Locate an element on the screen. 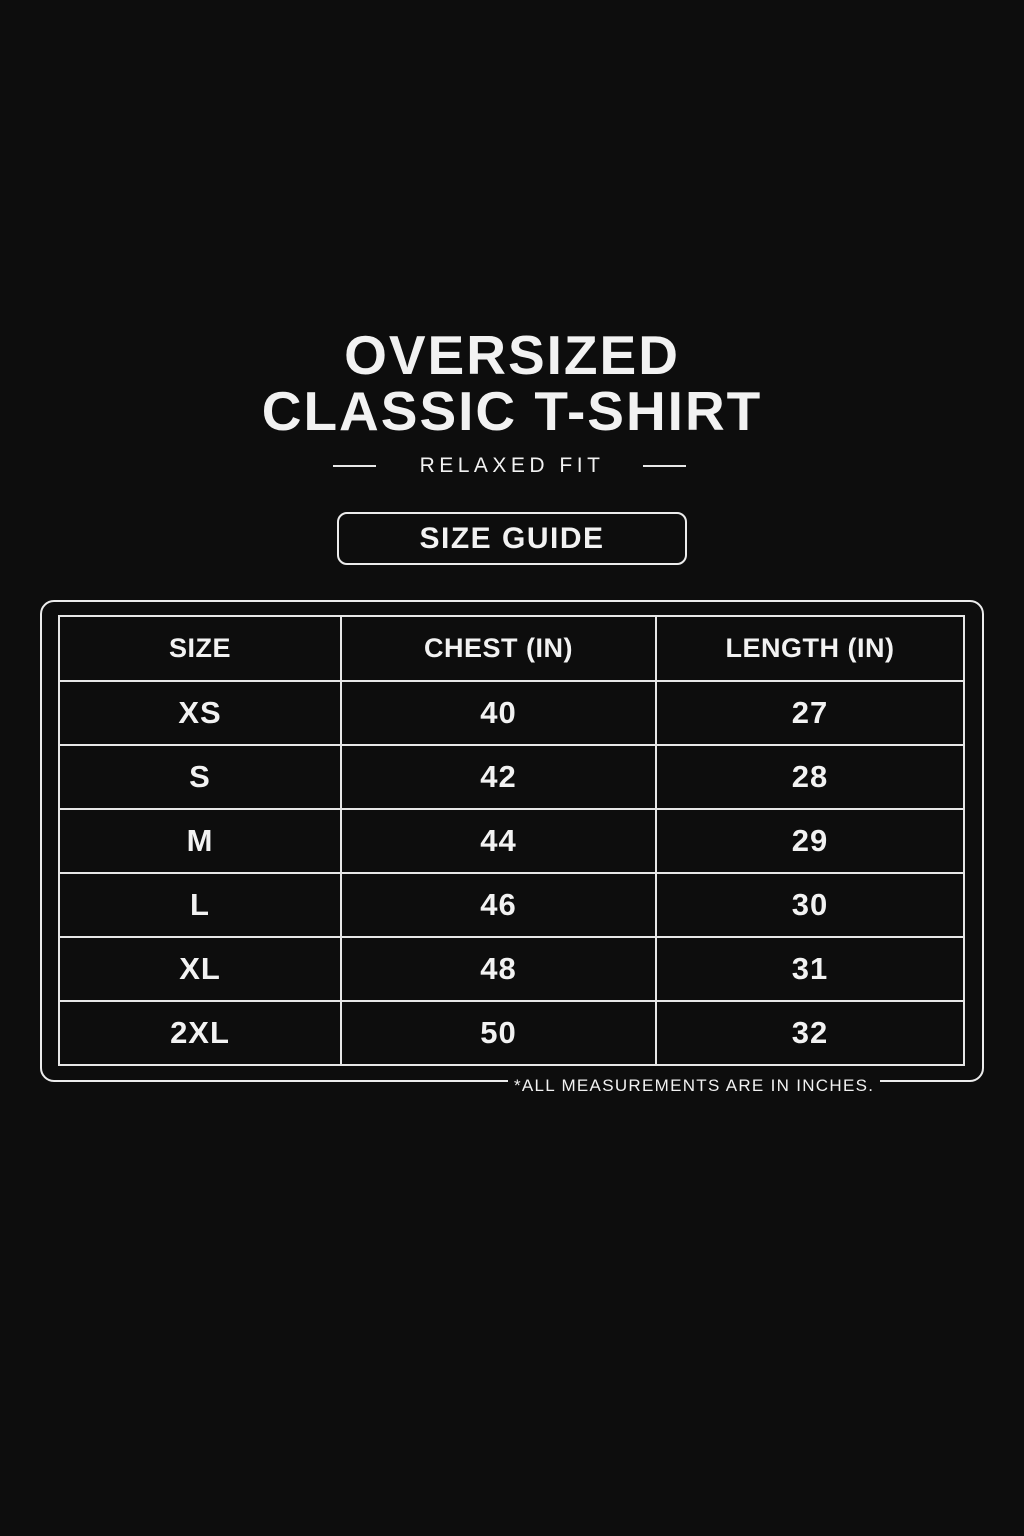 This screenshot has width=1024, height=1536. table-header-row: SIZE CHEST (IN) LENGTH (IN) is located at coordinates (511, 648).